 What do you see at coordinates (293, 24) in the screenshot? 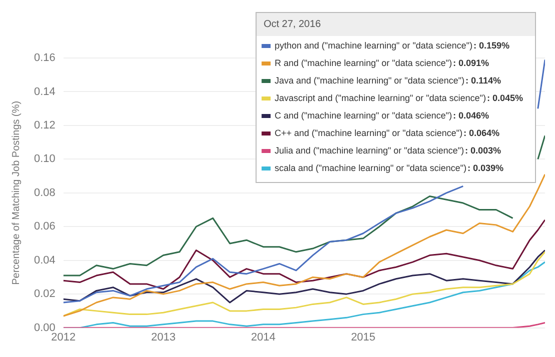
I see `text: Oct 27, 2016` at bounding box center [293, 24].